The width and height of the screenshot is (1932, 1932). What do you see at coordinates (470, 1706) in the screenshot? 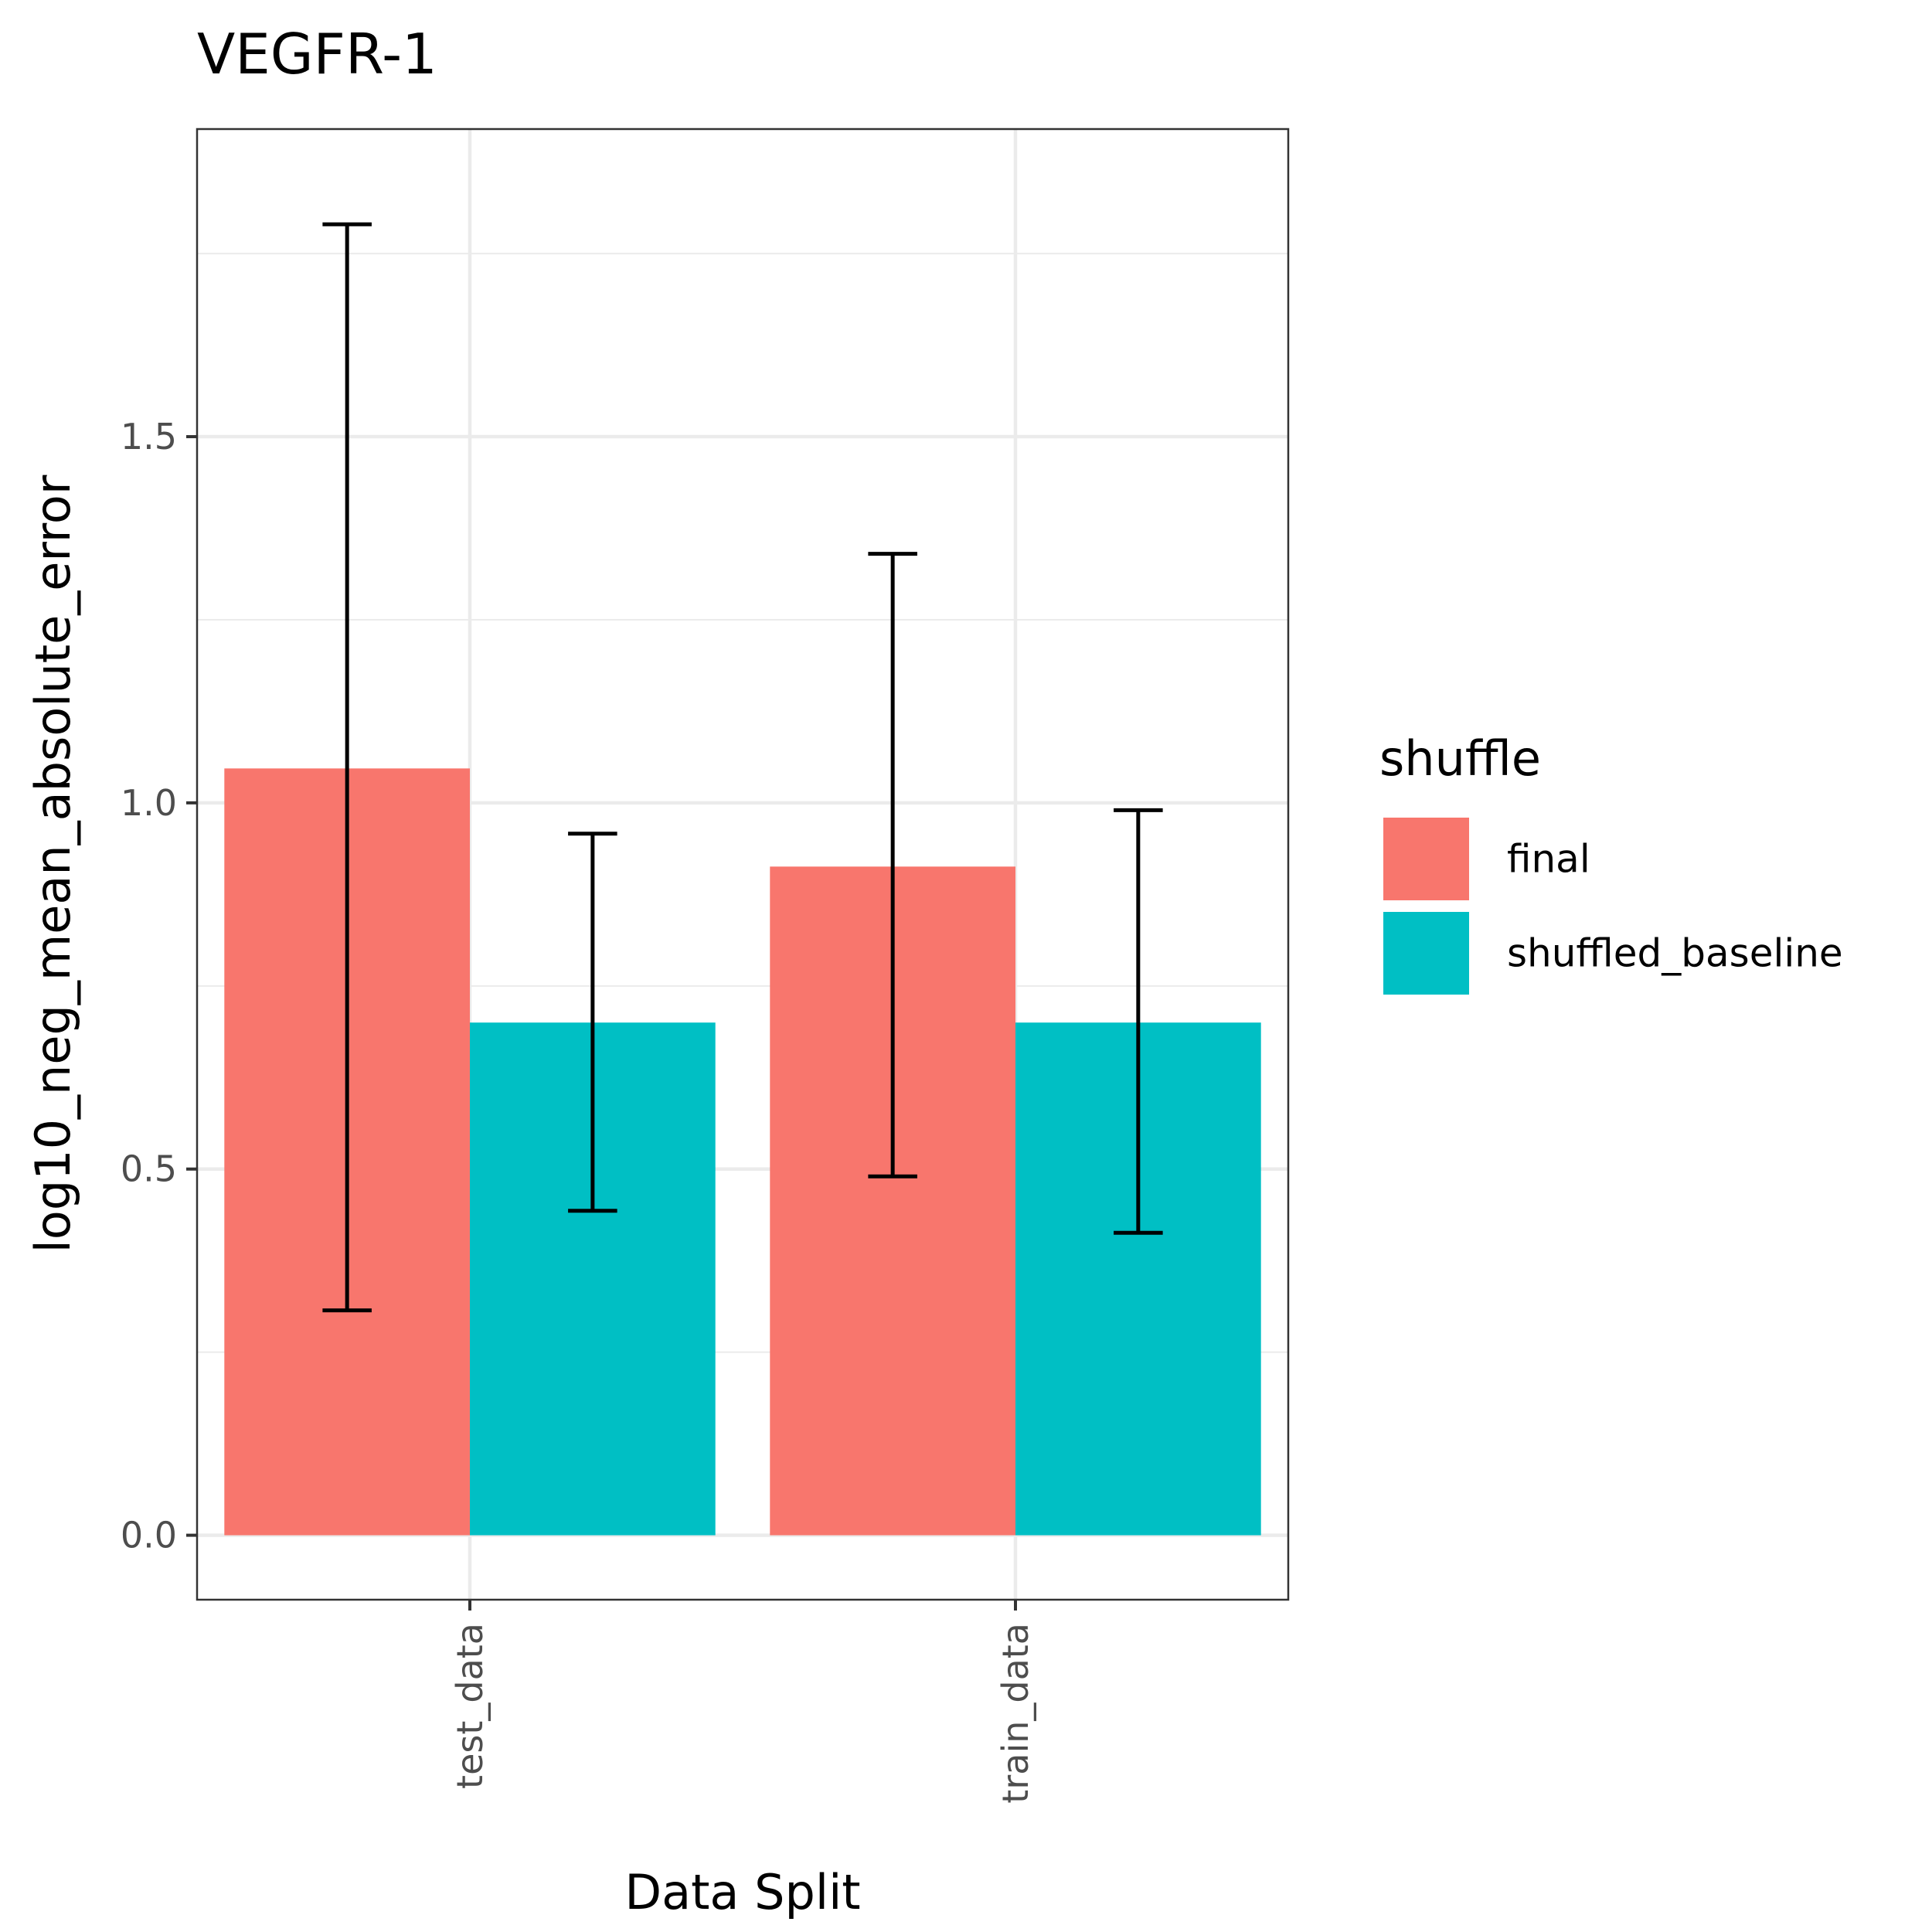
I see `x-tick-label: test_data` at bounding box center [470, 1706].